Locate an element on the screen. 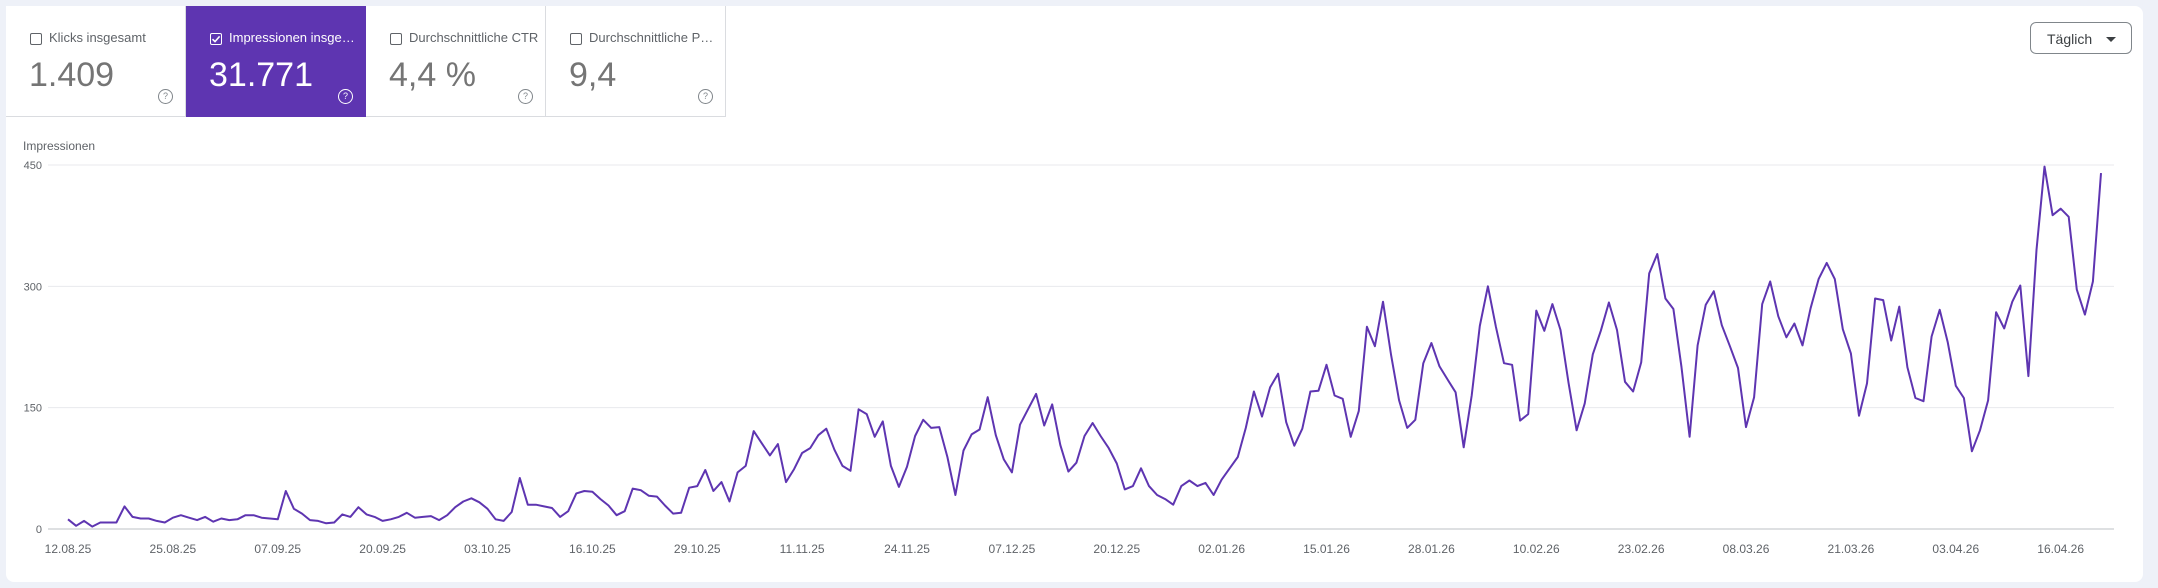 This screenshot has height=588, width=2158. metric-value: 9,4 is located at coordinates (593, 75).